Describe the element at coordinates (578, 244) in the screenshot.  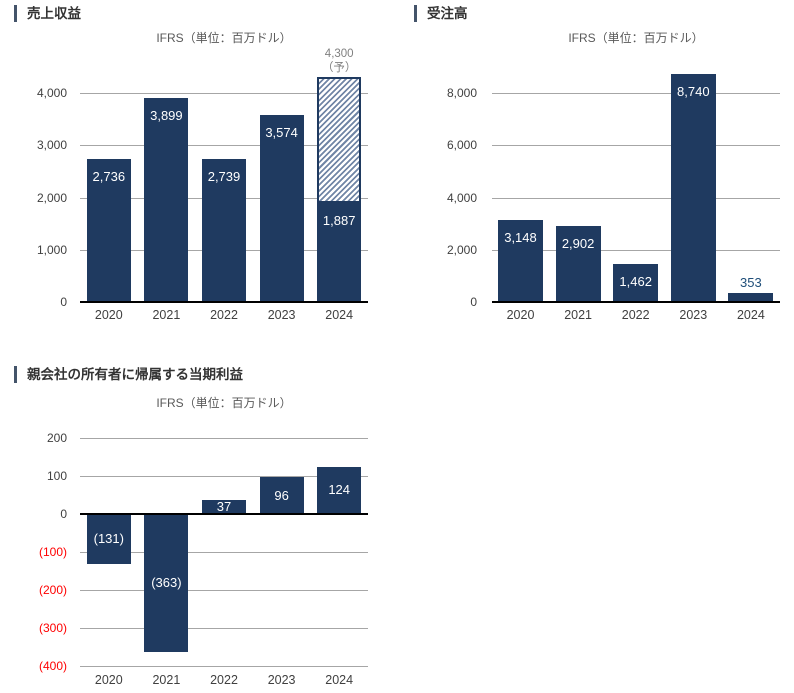
I see `bar-value-label: 2,902` at that location.